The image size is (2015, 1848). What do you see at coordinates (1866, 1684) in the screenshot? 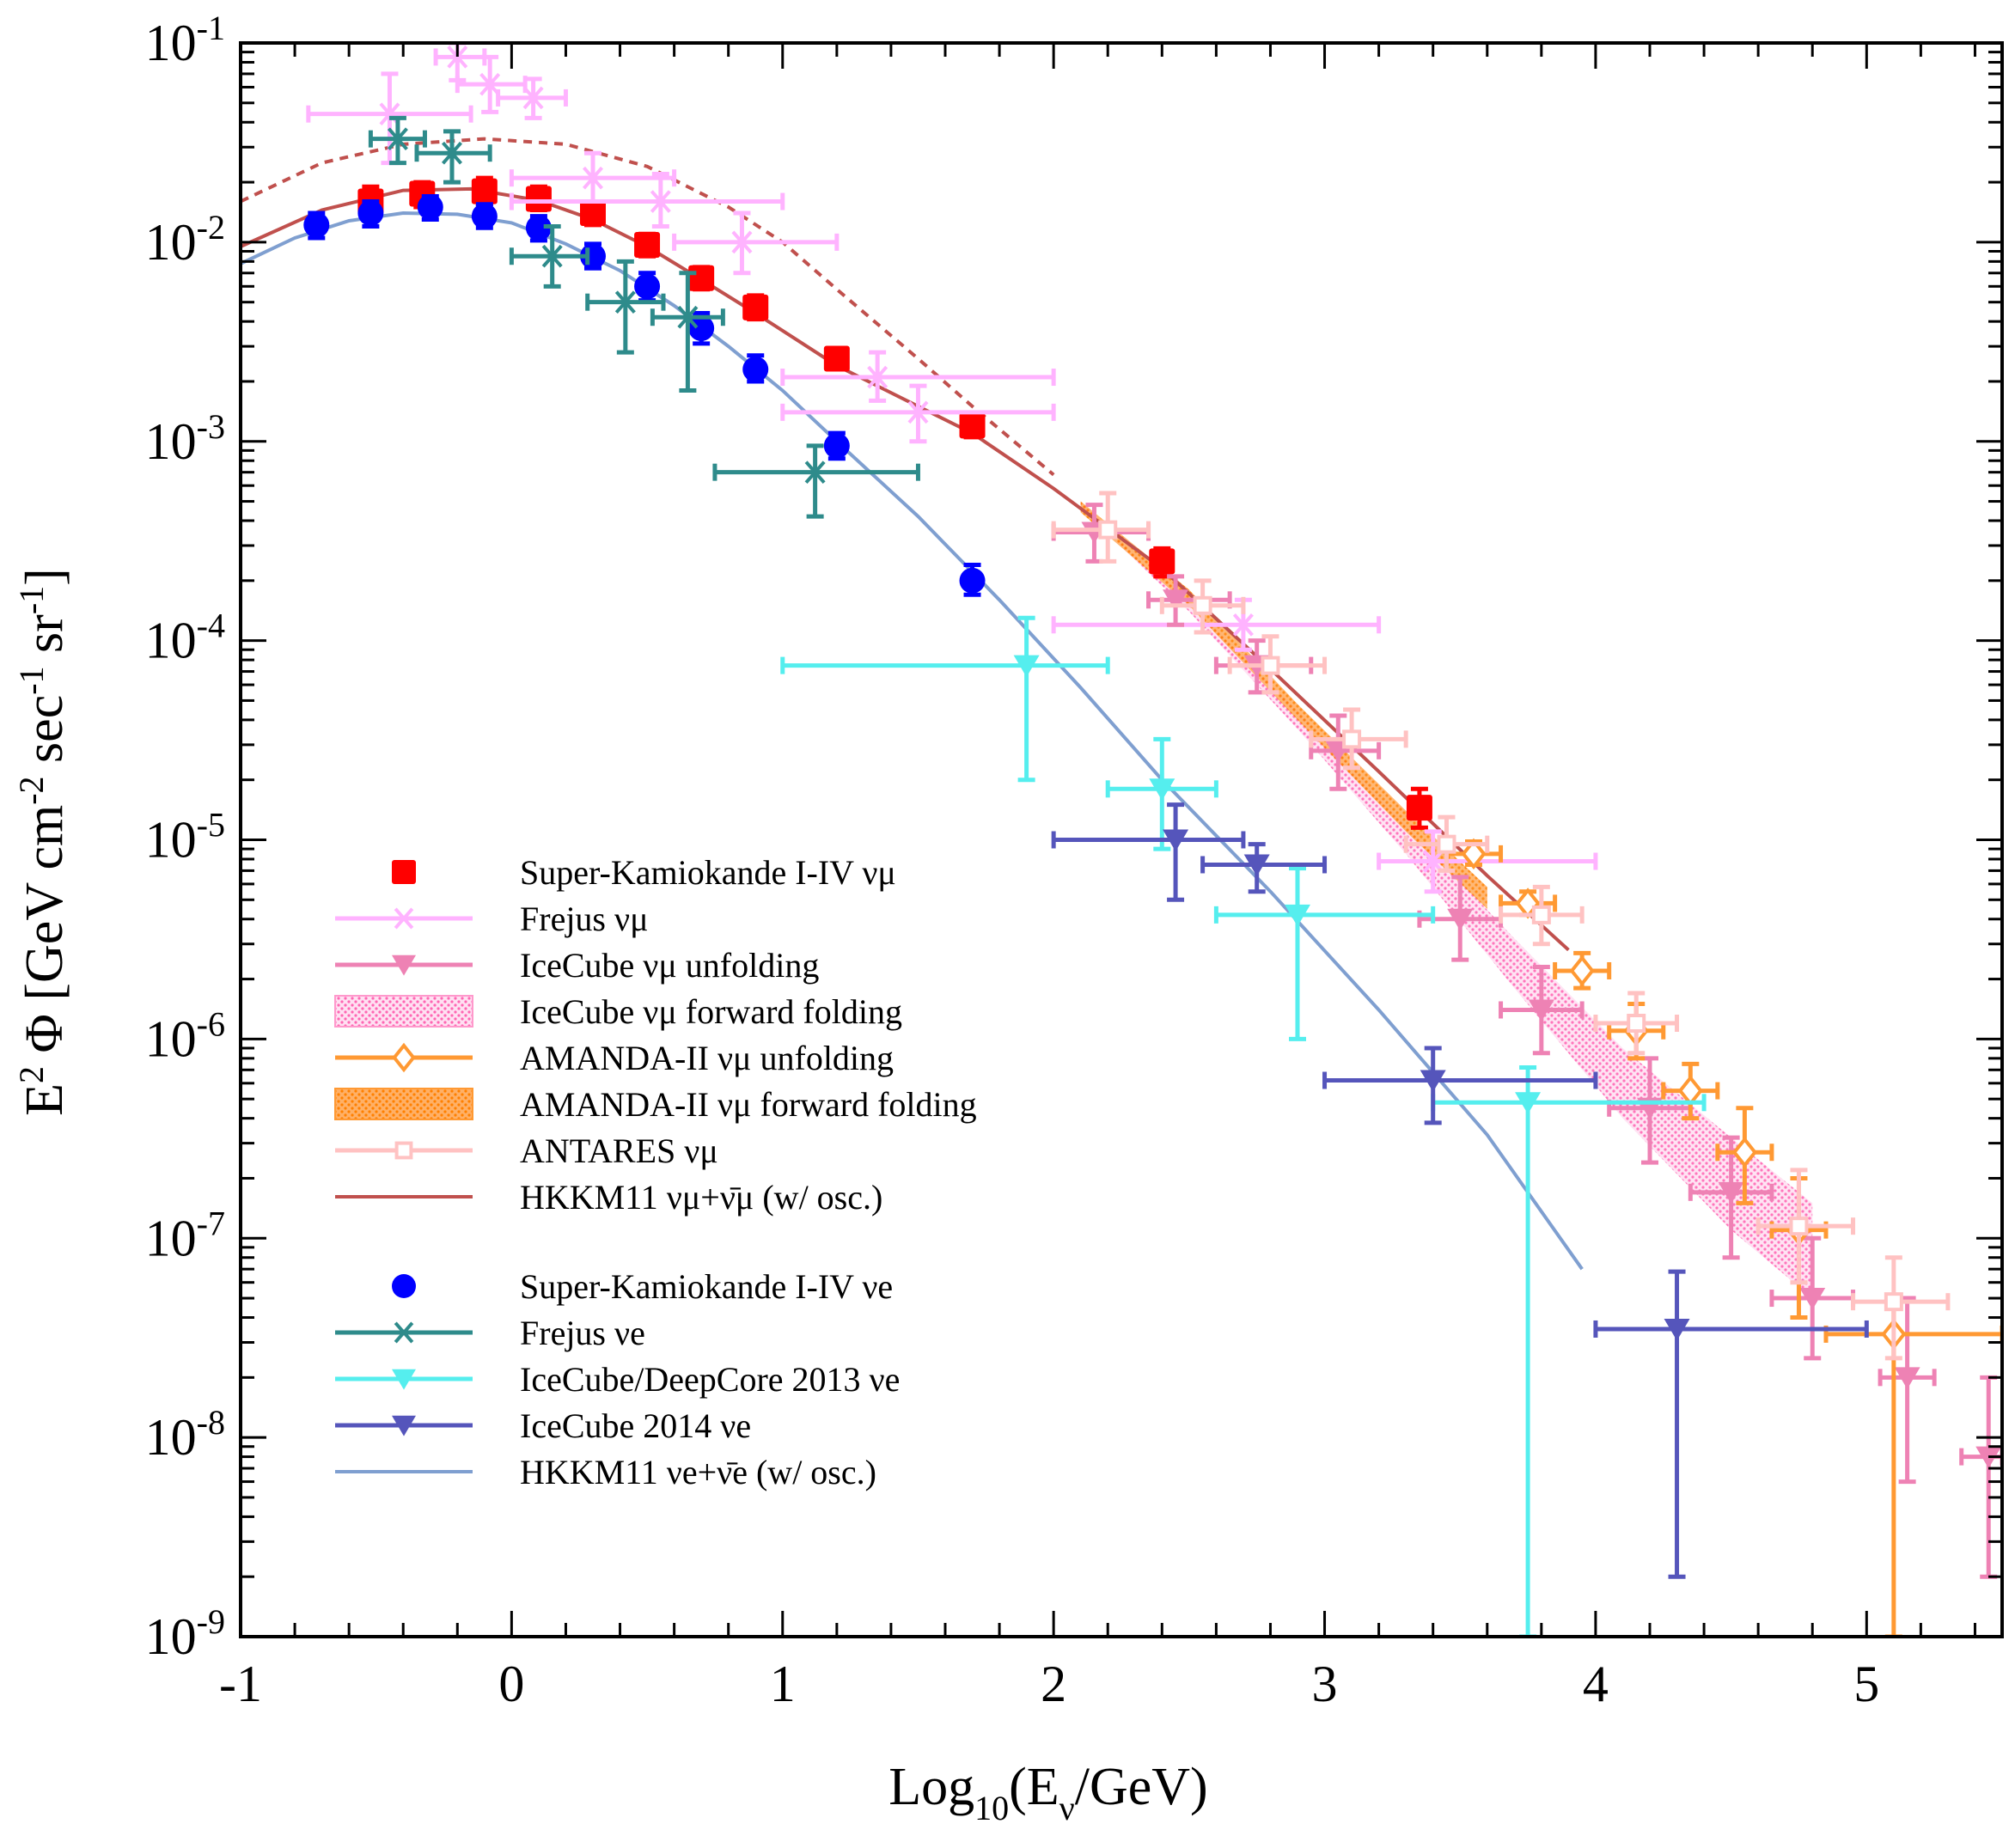
I see `x-tick-label: 5` at bounding box center [1866, 1684].